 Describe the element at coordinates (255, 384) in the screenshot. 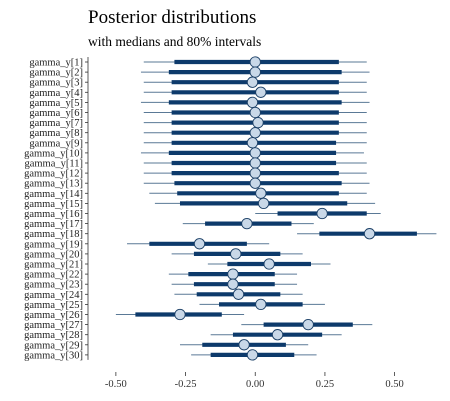

I see `x-tick-label: 0.00` at that location.